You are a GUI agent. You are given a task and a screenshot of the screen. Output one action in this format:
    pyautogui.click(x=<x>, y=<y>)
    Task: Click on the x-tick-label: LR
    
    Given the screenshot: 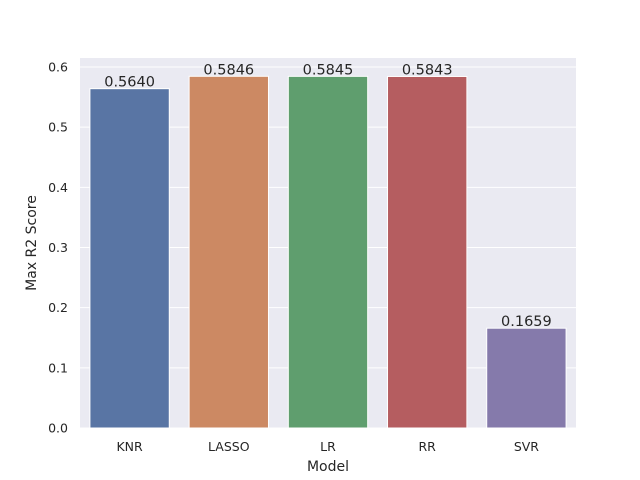 What is the action you would take?
    pyautogui.click(x=328, y=446)
    